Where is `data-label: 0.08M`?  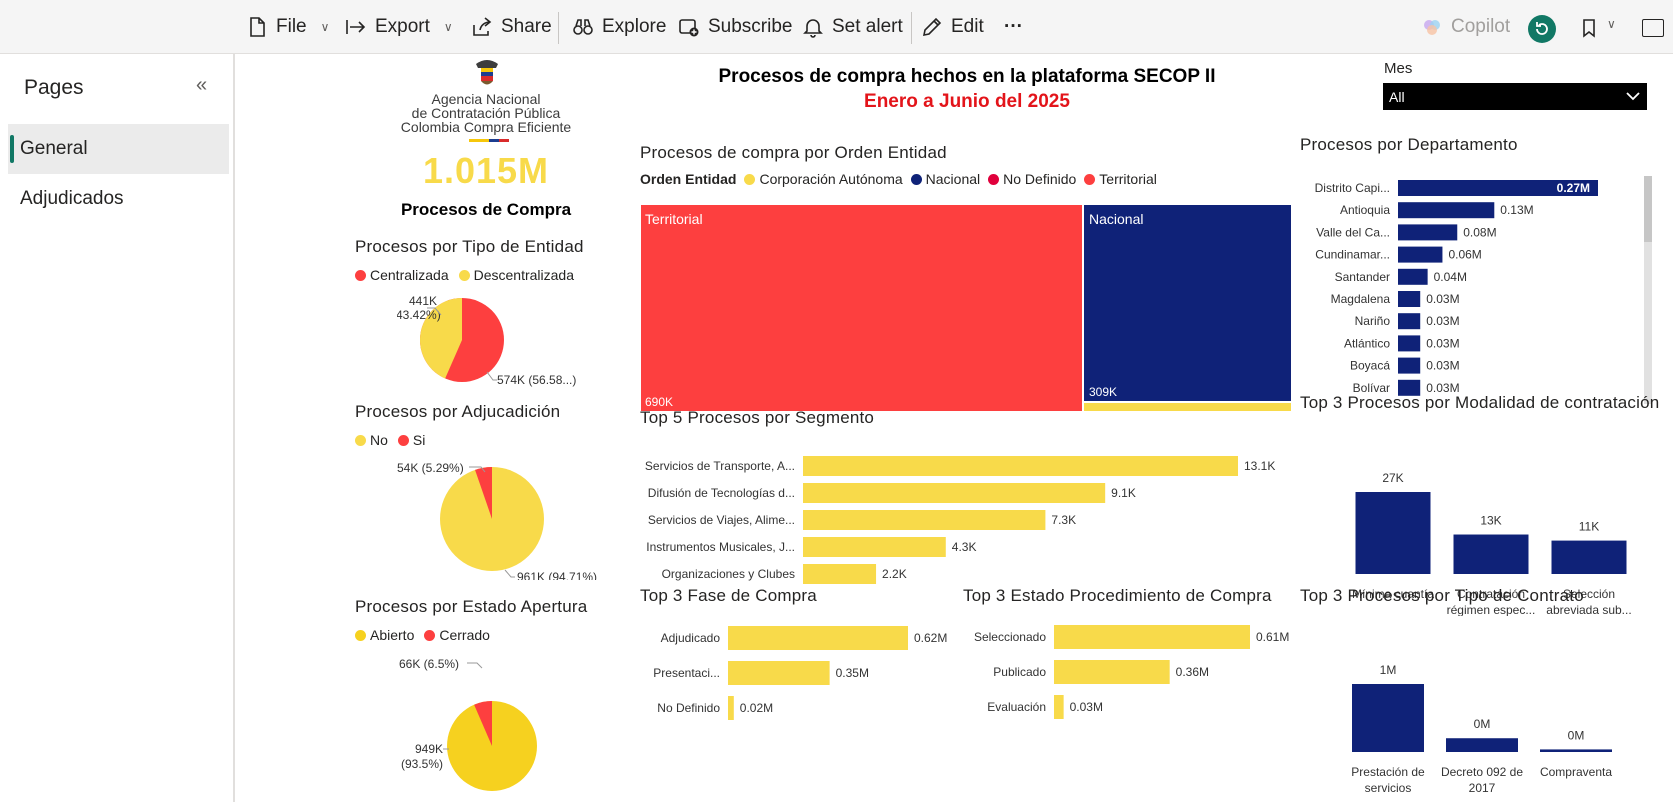 data-label: 0.08M is located at coordinates (1479, 232).